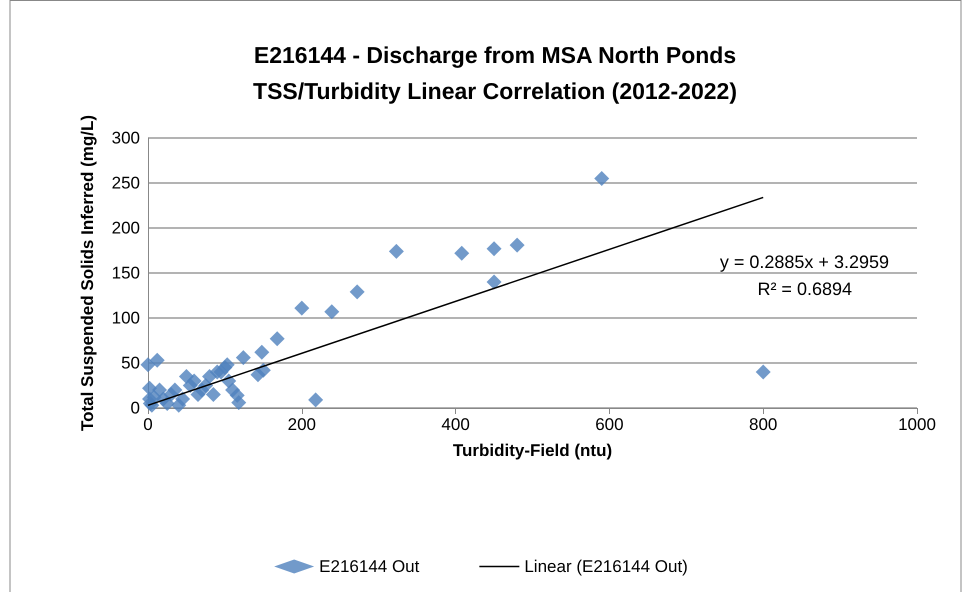 Image resolution: width=962 pixels, height=592 pixels. What do you see at coordinates (609, 424) in the screenshot?
I see `x-tick-label: 600` at bounding box center [609, 424].